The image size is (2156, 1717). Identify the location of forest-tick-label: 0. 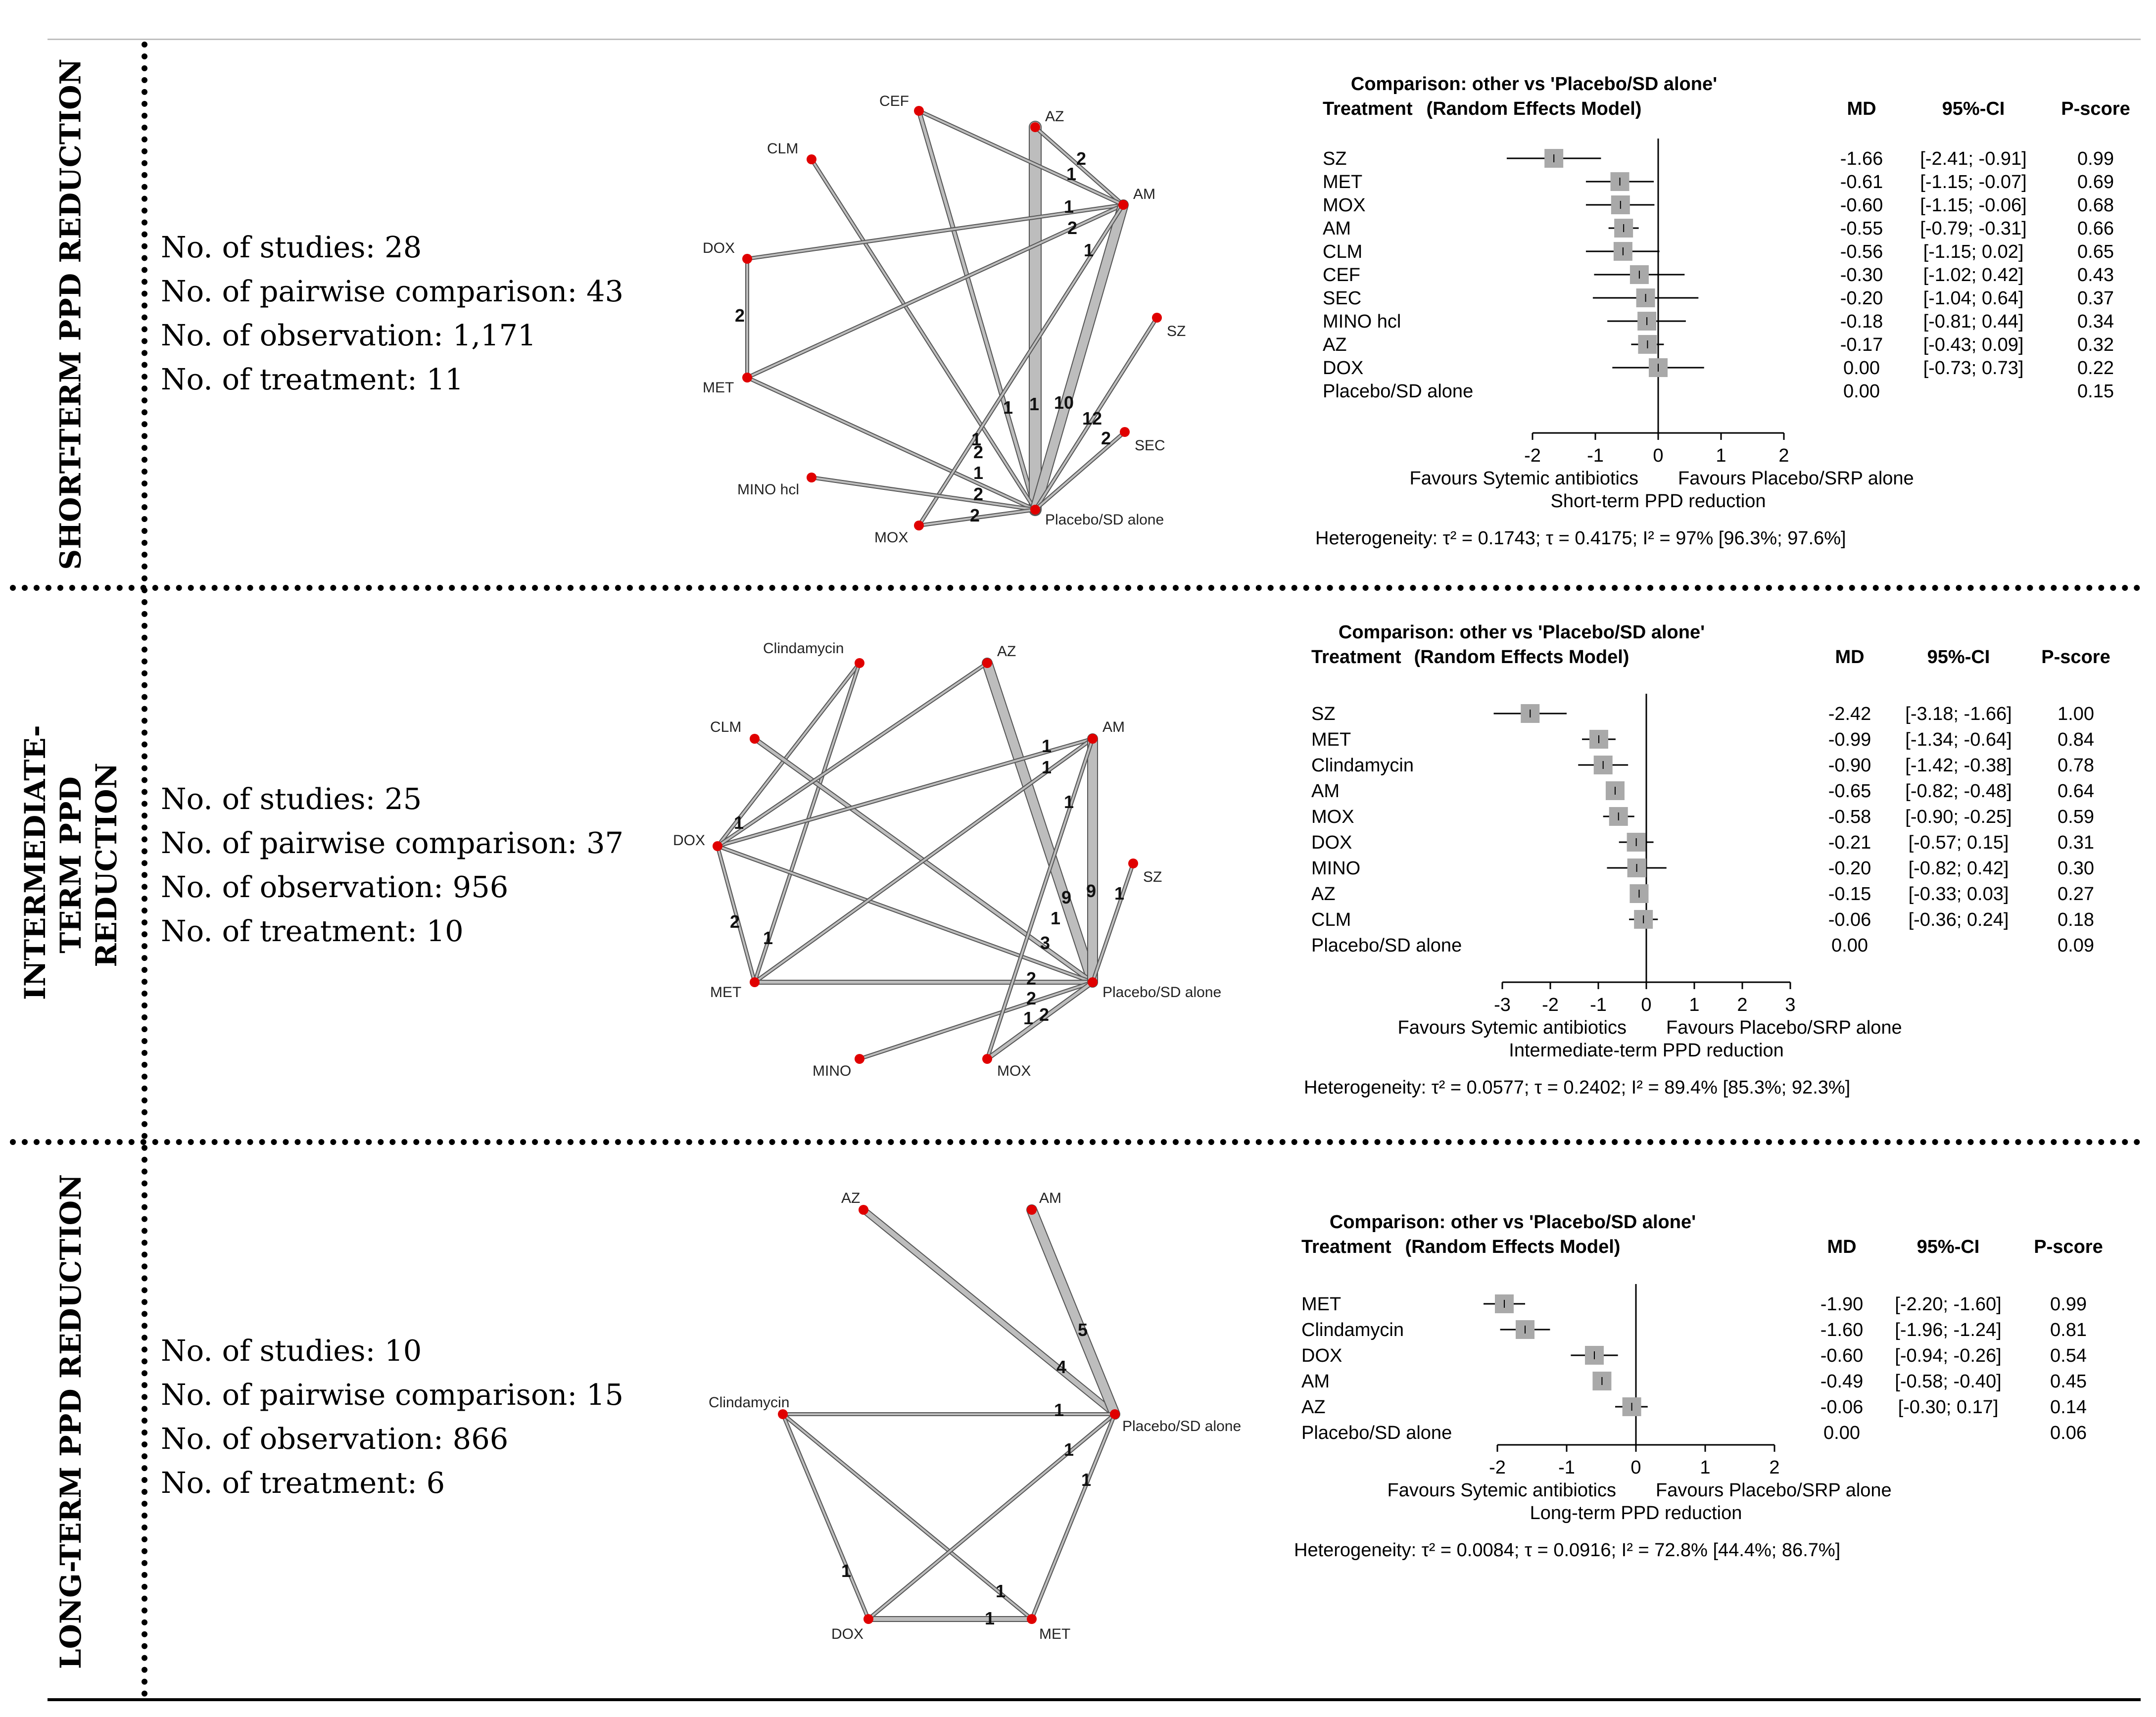
(1646, 1005).